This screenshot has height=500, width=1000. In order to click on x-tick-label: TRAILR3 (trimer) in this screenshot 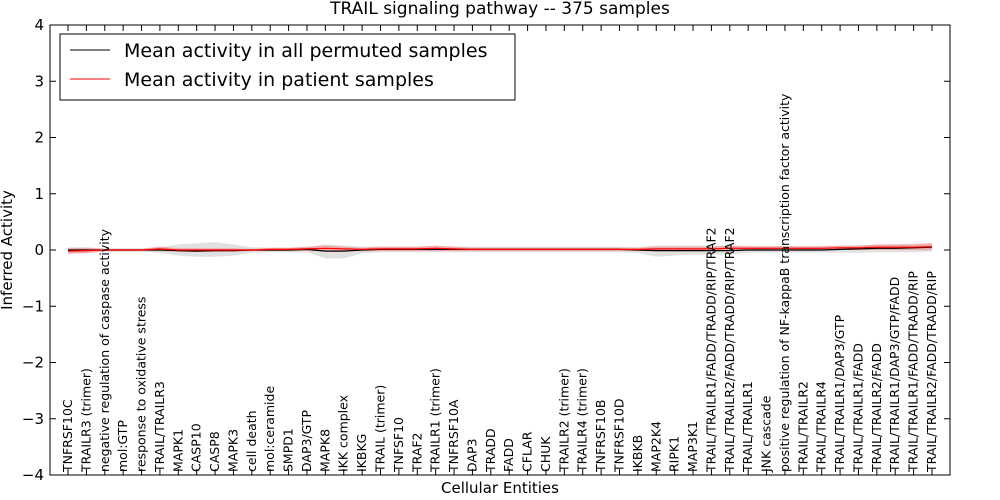, I will do `click(85, 420)`.